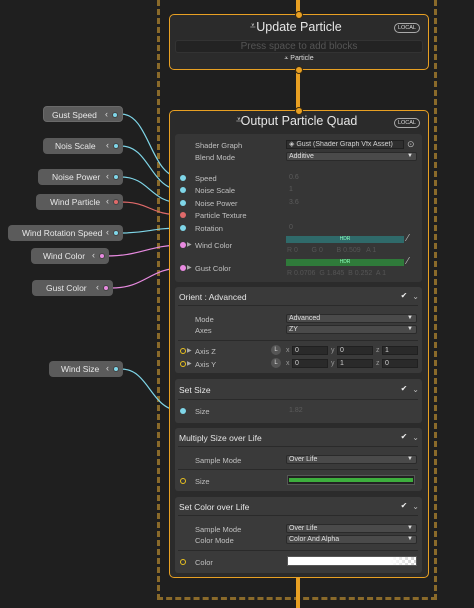  I want to click on output-local-badge: LOCAL, so click(406, 123).